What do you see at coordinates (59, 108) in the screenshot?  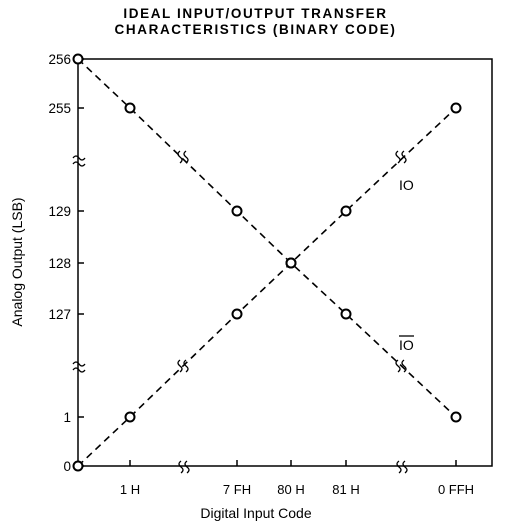 I see `y-tick-label-255: 255` at bounding box center [59, 108].